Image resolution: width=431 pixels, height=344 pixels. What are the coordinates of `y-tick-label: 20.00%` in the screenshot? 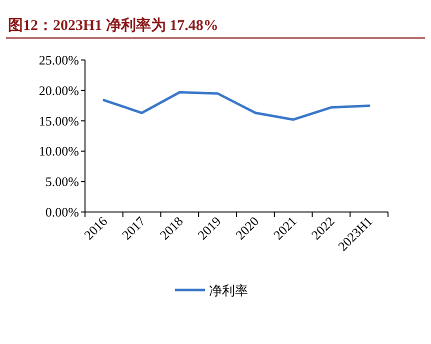 It's located at (59, 90).